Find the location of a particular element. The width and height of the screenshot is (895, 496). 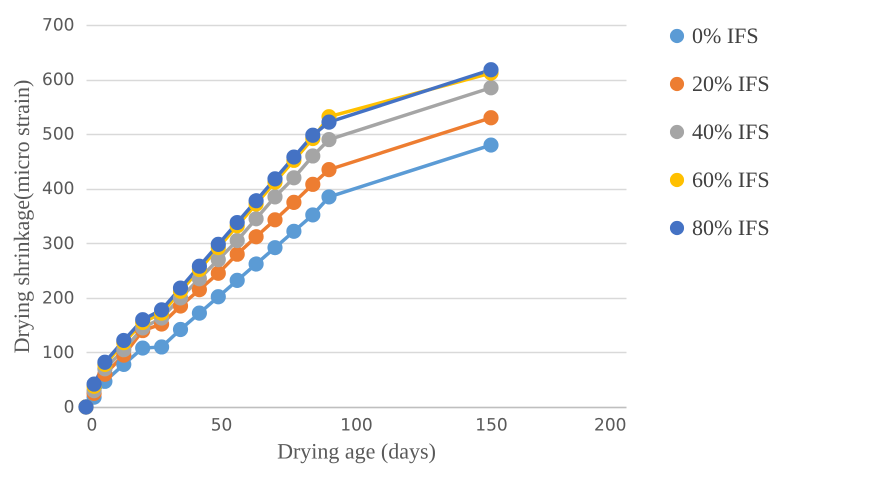

y-tick-label: 200 is located at coordinates (58, 298).